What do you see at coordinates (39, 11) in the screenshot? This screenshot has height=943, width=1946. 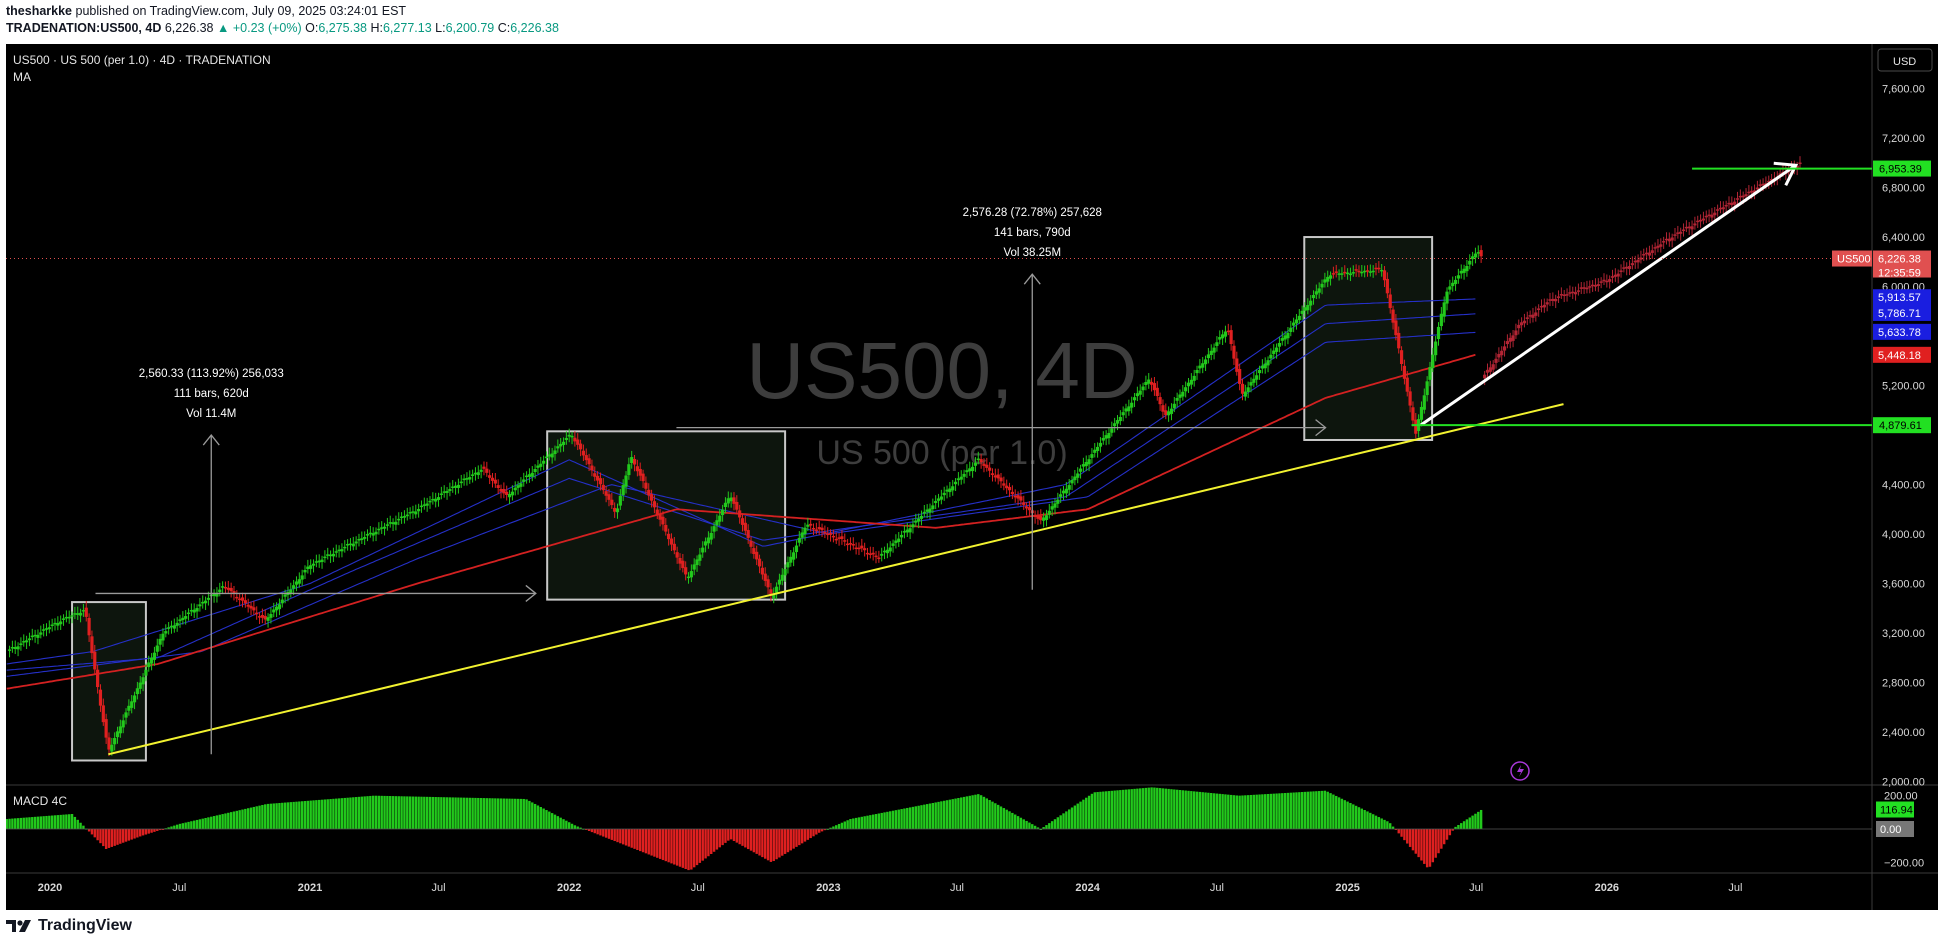 I see `author-name: thesharkke` at bounding box center [39, 11].